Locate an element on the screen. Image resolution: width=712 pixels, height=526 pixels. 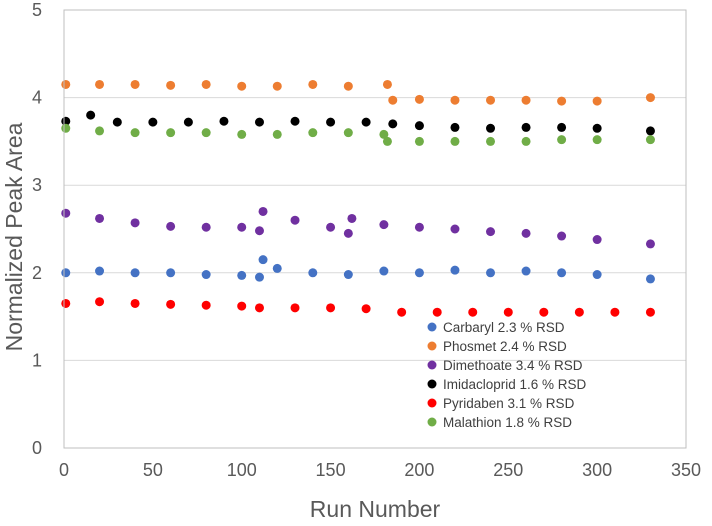
y-tick-label: 5 is located at coordinates (37, 10).